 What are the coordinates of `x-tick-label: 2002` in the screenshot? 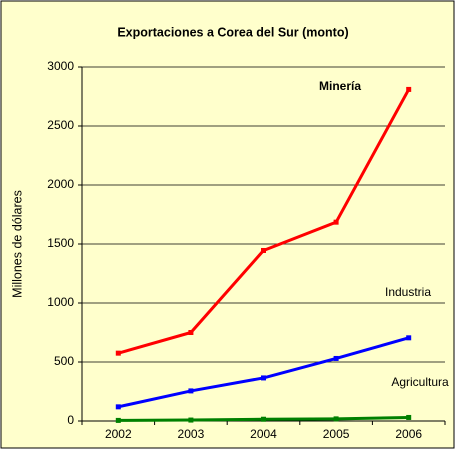 It's located at (118, 434).